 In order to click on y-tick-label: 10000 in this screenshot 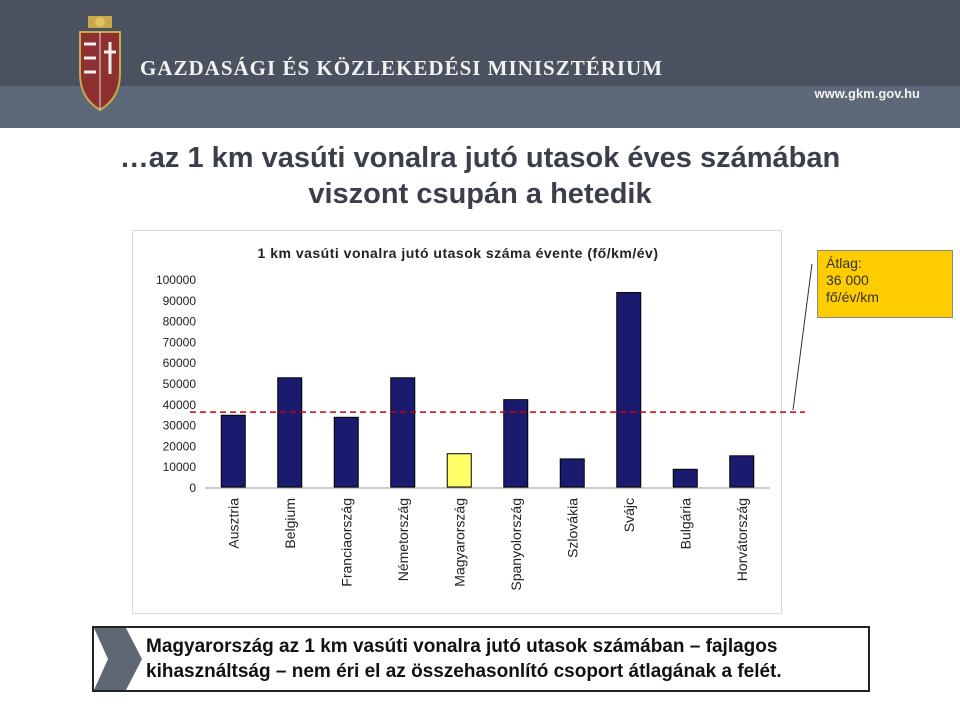, I will do `click(180, 467)`.